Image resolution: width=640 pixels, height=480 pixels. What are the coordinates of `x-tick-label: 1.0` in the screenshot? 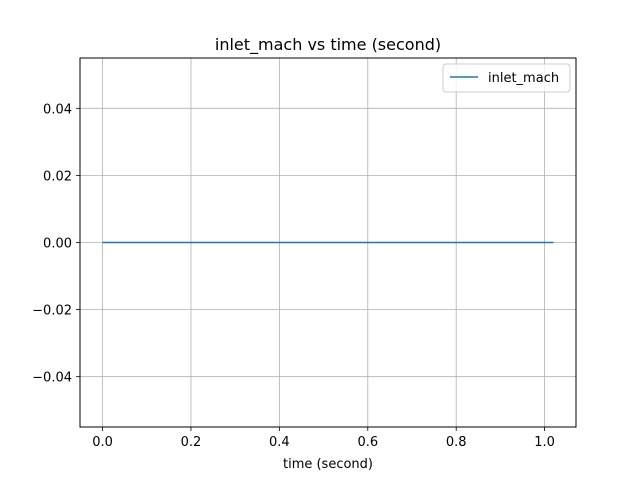 It's located at (544, 442).